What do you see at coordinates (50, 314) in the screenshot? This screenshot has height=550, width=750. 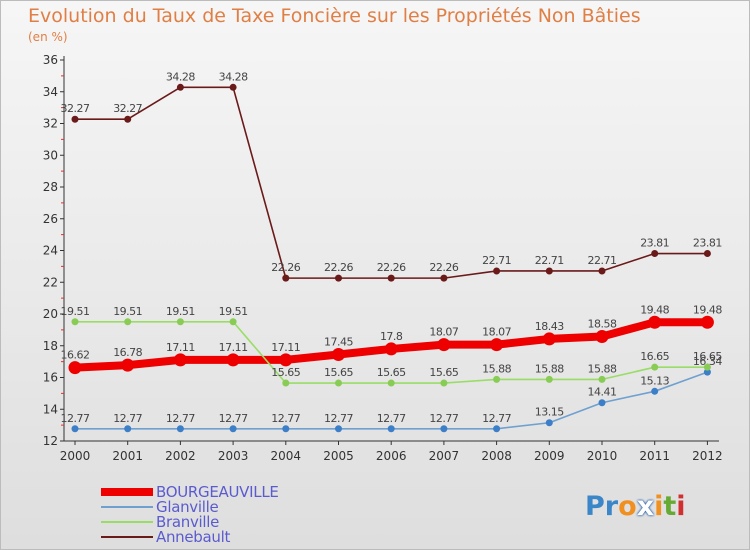 I see `y-tick-label: 20` at bounding box center [50, 314].